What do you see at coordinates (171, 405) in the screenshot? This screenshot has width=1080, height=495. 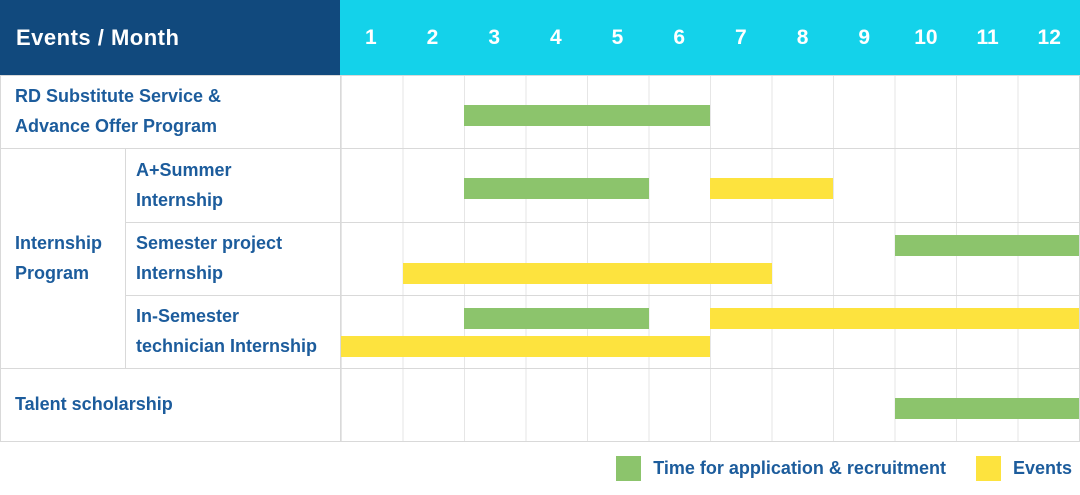 I see `row-label: Talent scholarship` at bounding box center [171, 405].